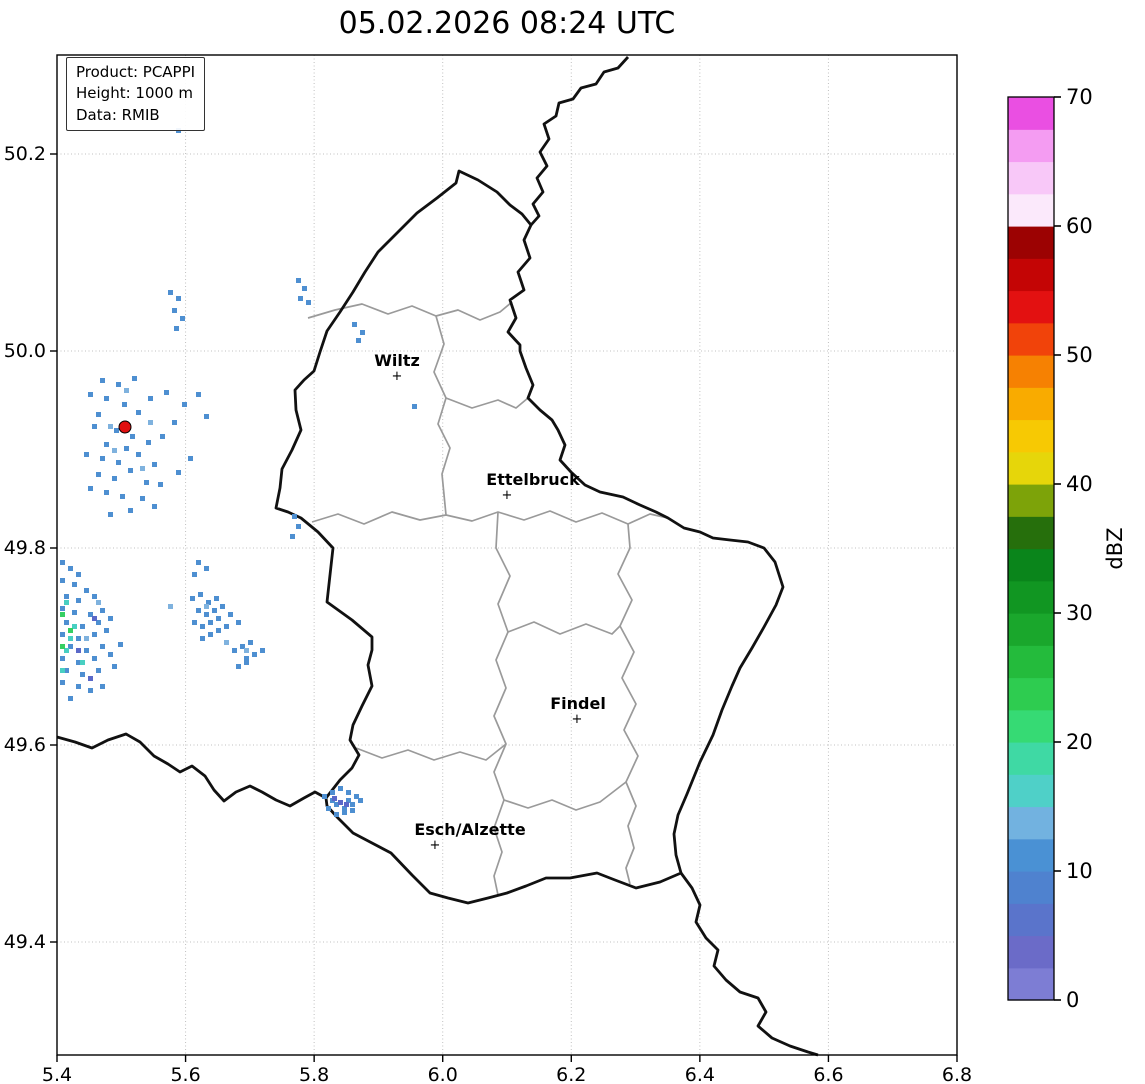 This screenshot has width=1145, height=1084. I want to click on radar-site-marker, so click(125, 427).